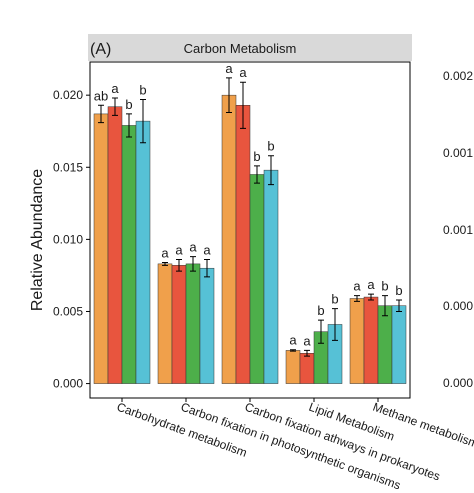 This screenshot has width=474, height=493. I want to click on panel-label: (A), so click(100, 49).